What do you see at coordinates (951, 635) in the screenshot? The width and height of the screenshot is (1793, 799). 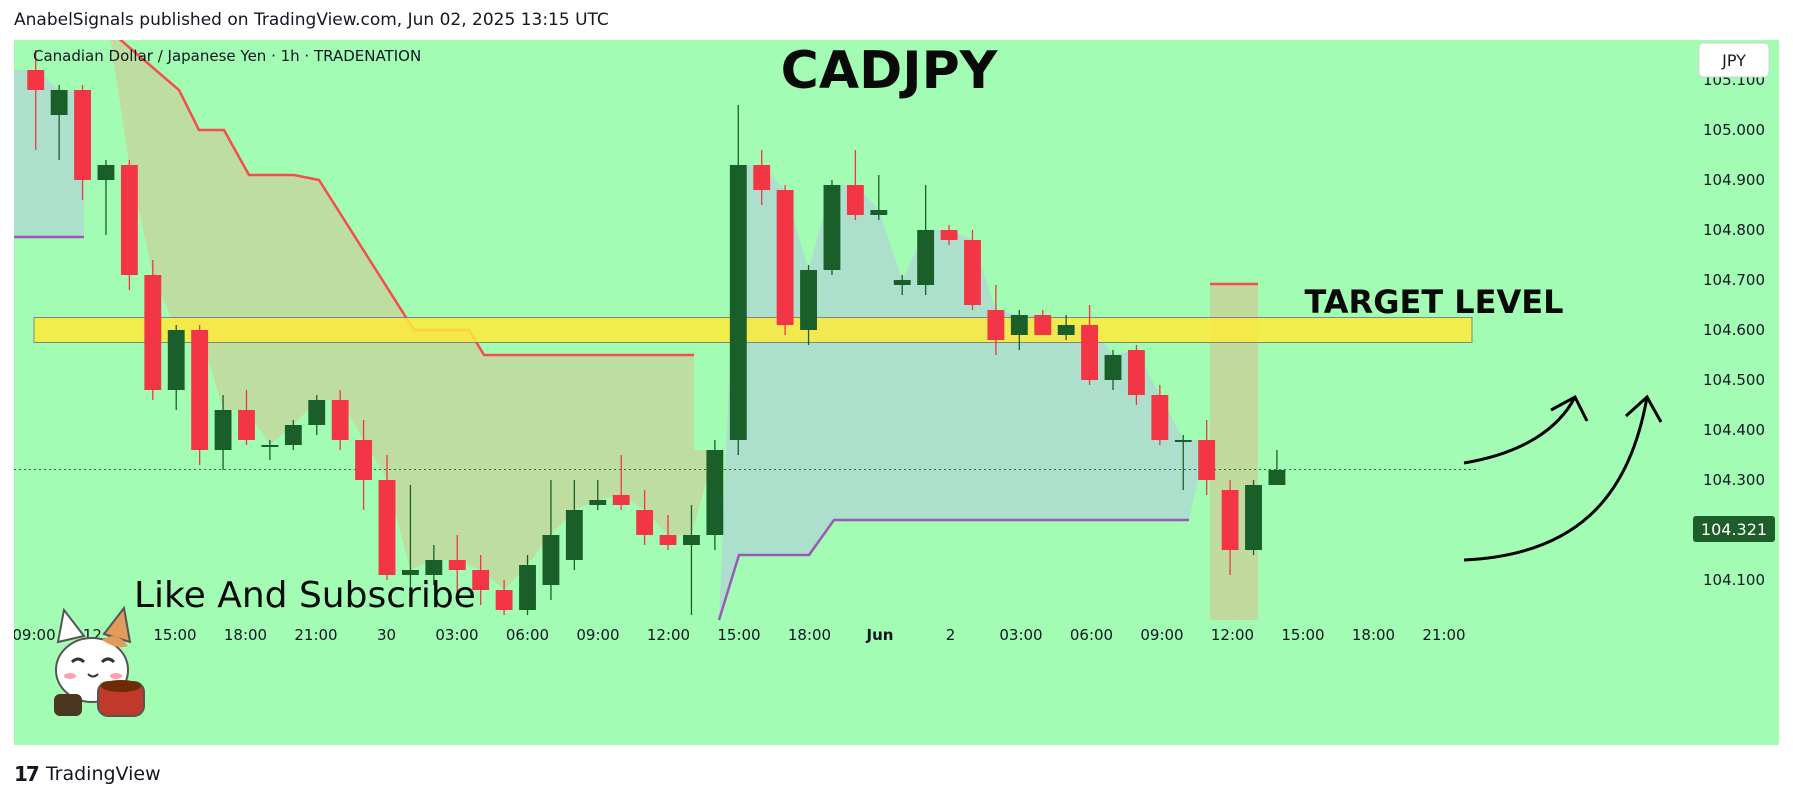 I see `time-tick-label: 2` at bounding box center [951, 635].